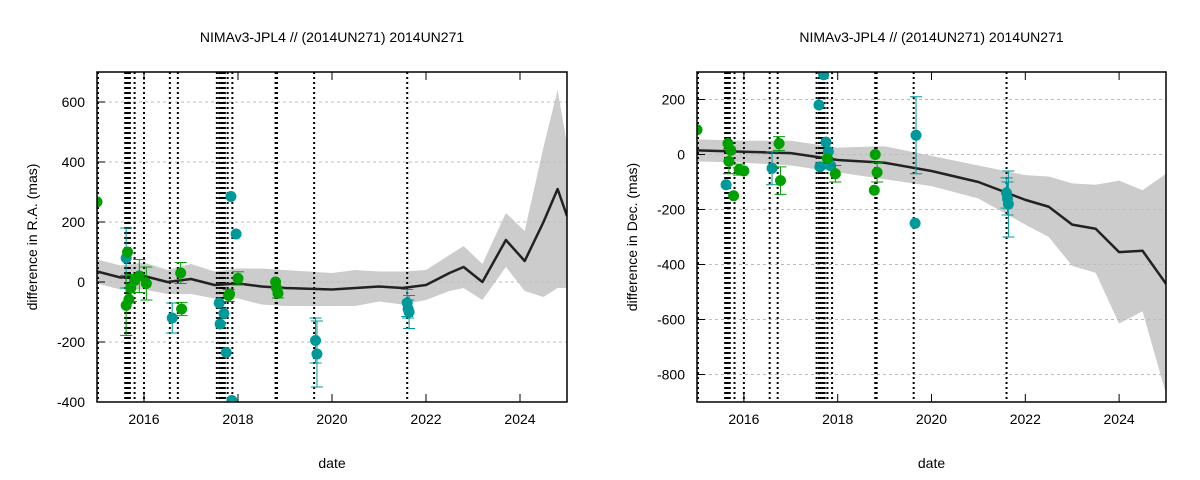 This screenshot has width=1200, height=480. I want to click on fit-line, so click(332, 239).